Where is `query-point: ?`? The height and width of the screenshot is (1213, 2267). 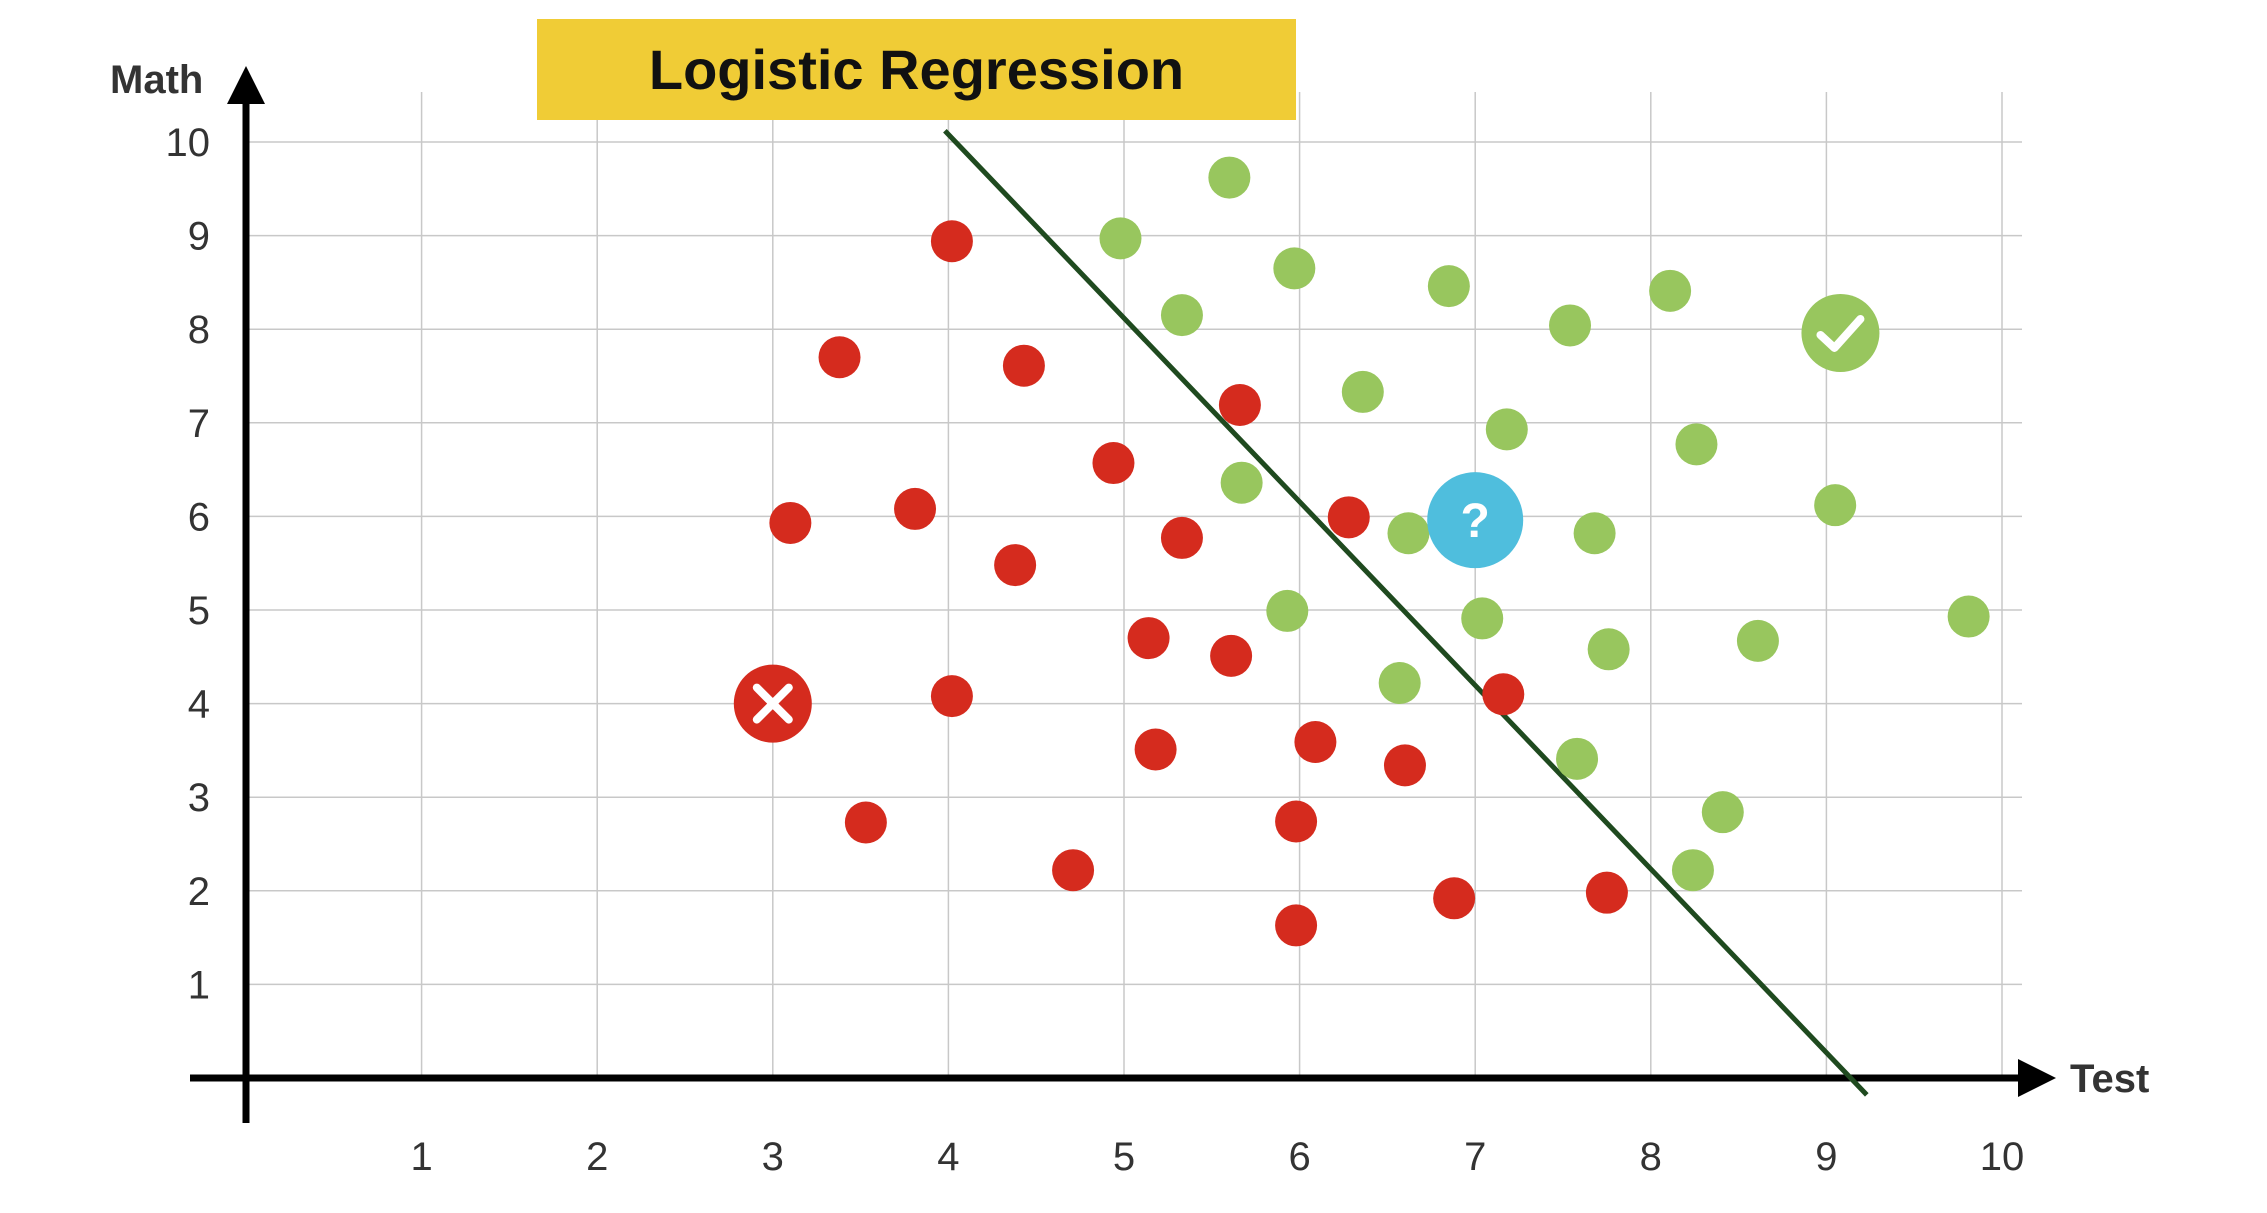
query-point: ? is located at coordinates (1475, 520).